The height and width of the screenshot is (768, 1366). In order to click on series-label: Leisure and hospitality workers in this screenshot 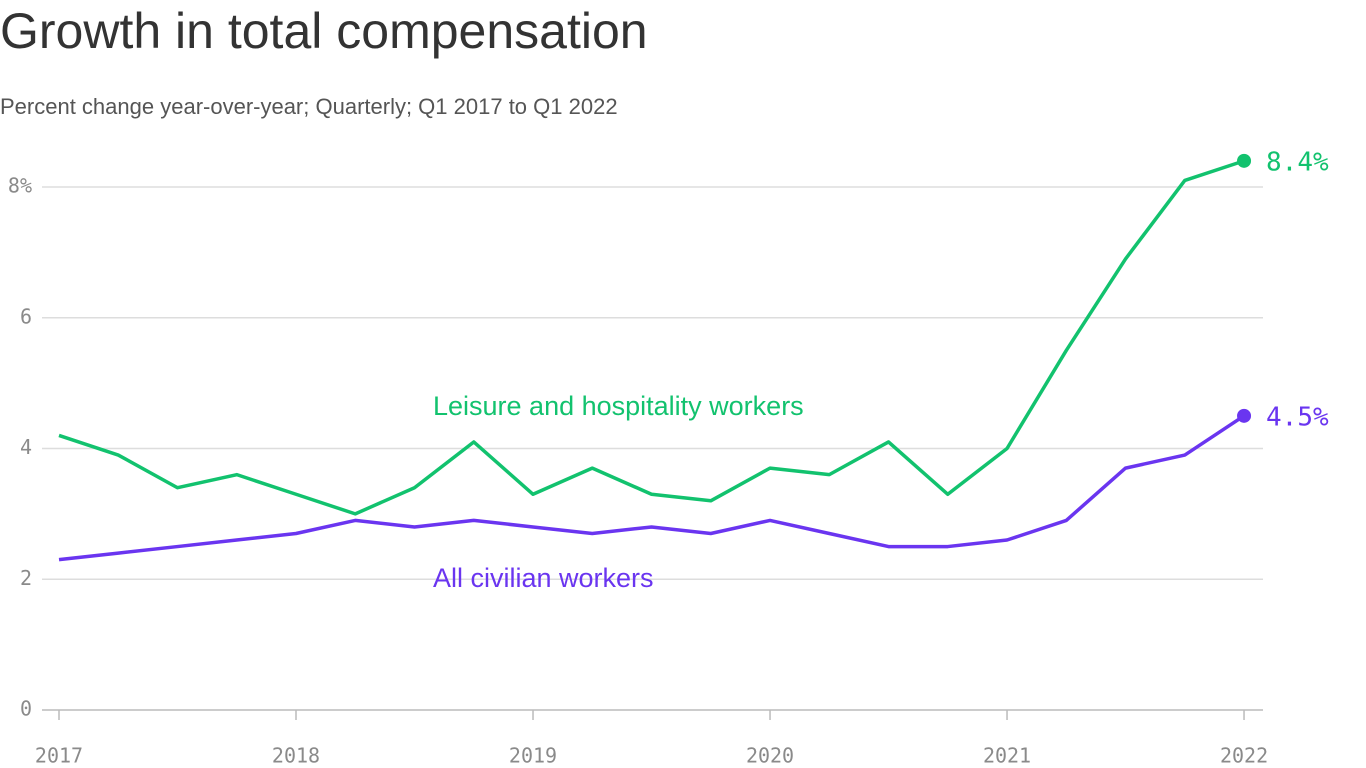, I will do `click(618, 406)`.